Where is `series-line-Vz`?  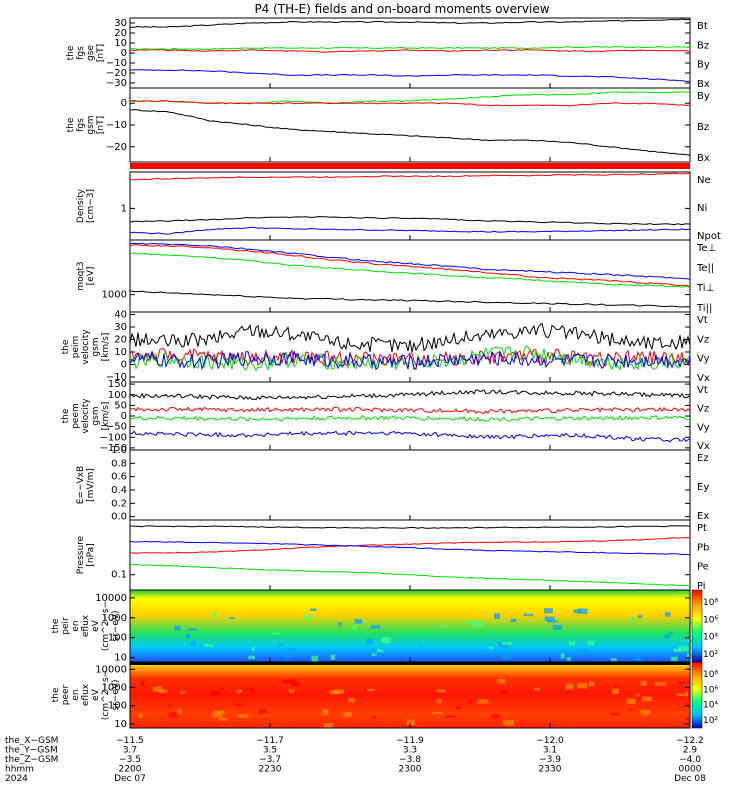 series-line-Vz is located at coordinates (410, 410).